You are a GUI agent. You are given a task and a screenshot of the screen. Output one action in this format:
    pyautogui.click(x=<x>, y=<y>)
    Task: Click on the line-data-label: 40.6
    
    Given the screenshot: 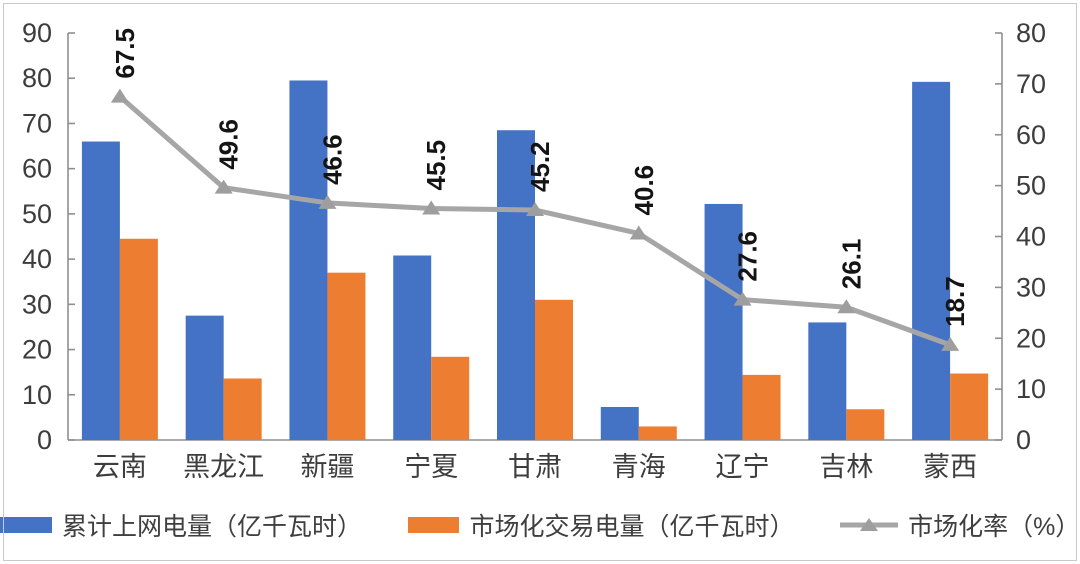 What is the action you would take?
    pyautogui.click(x=644, y=190)
    